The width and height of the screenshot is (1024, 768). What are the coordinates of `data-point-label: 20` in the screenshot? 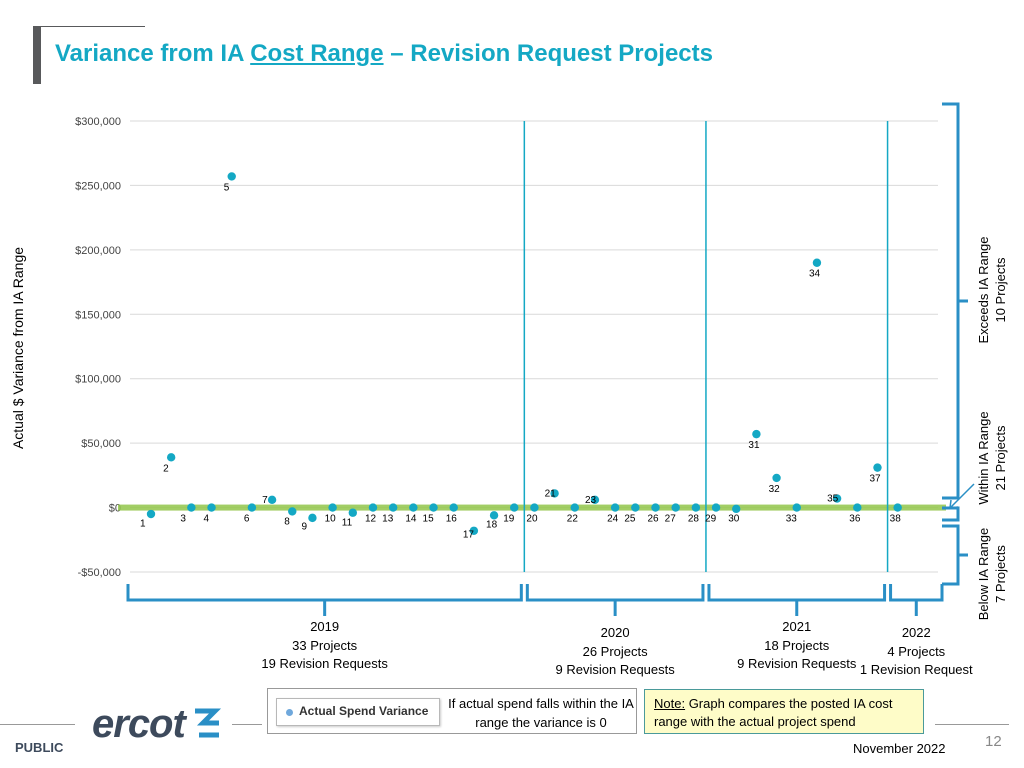 It's located at (532, 519).